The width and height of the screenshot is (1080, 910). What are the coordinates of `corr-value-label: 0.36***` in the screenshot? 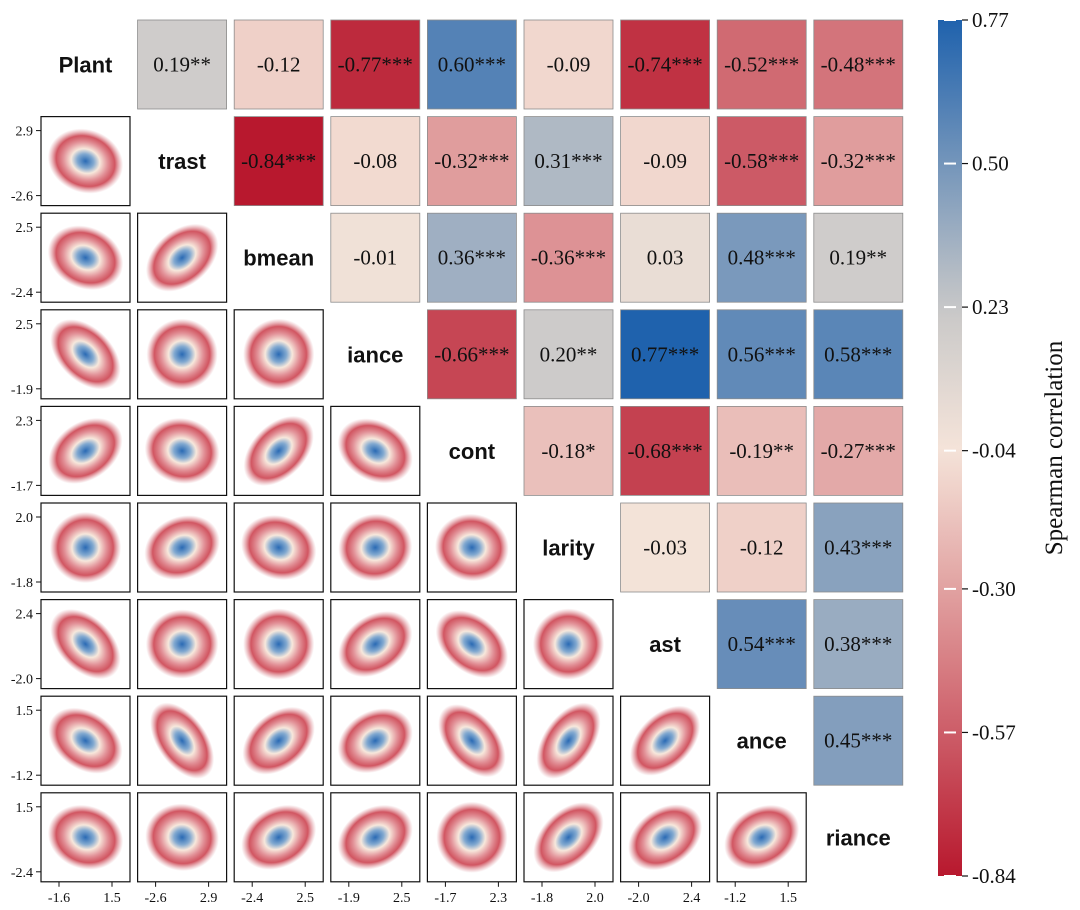 It's located at (472, 258).